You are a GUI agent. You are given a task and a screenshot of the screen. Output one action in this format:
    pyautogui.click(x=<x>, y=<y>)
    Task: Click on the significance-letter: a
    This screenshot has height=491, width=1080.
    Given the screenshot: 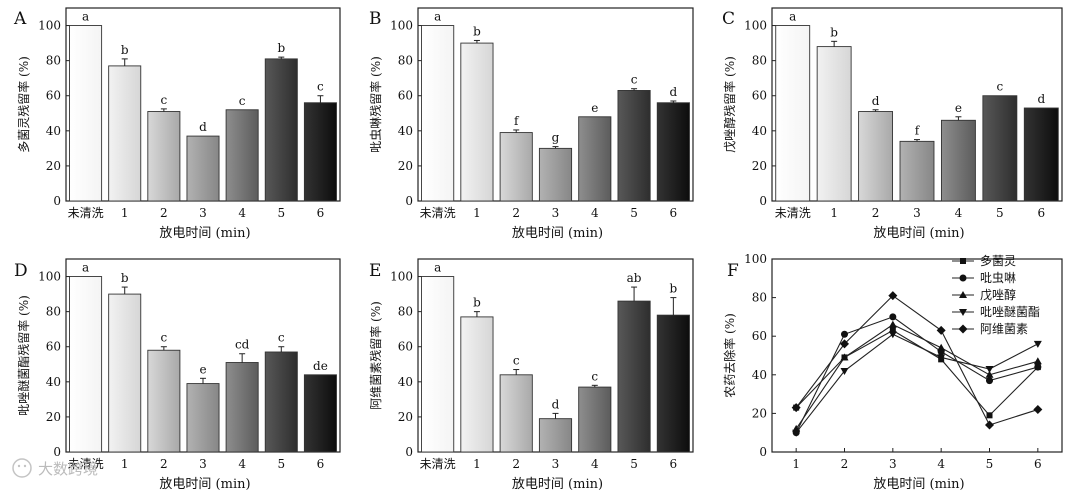 What is the action you would take?
    pyautogui.click(x=85, y=268)
    